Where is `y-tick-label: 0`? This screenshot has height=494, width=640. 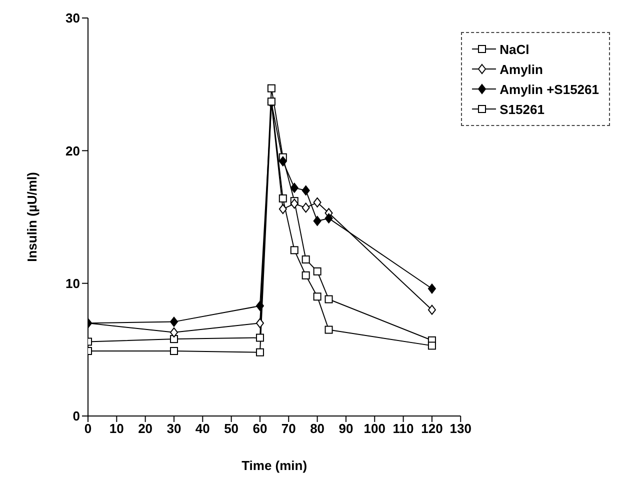
y-tick-label: 0 is located at coordinates (76, 416).